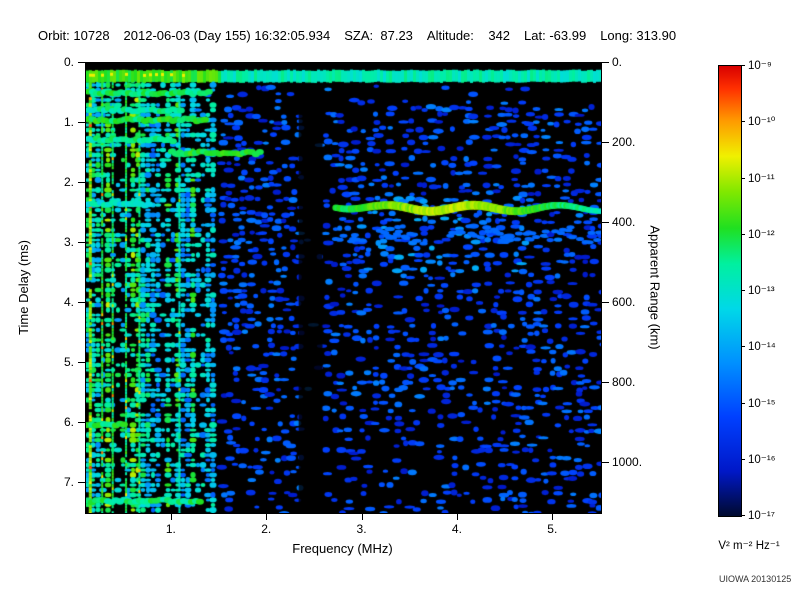  Describe the element at coordinates (361, 529) in the screenshot. I see `x-tick-label: 3.` at that location.